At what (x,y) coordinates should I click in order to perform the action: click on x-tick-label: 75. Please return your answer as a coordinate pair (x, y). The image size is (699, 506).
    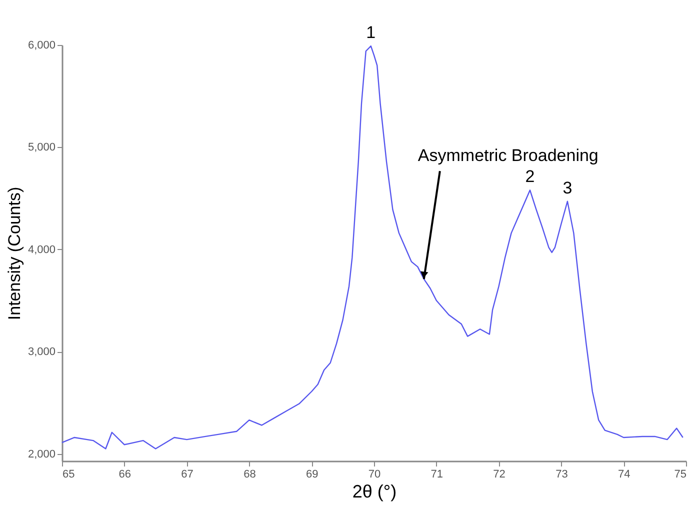
    Looking at the image, I should click on (680, 474).